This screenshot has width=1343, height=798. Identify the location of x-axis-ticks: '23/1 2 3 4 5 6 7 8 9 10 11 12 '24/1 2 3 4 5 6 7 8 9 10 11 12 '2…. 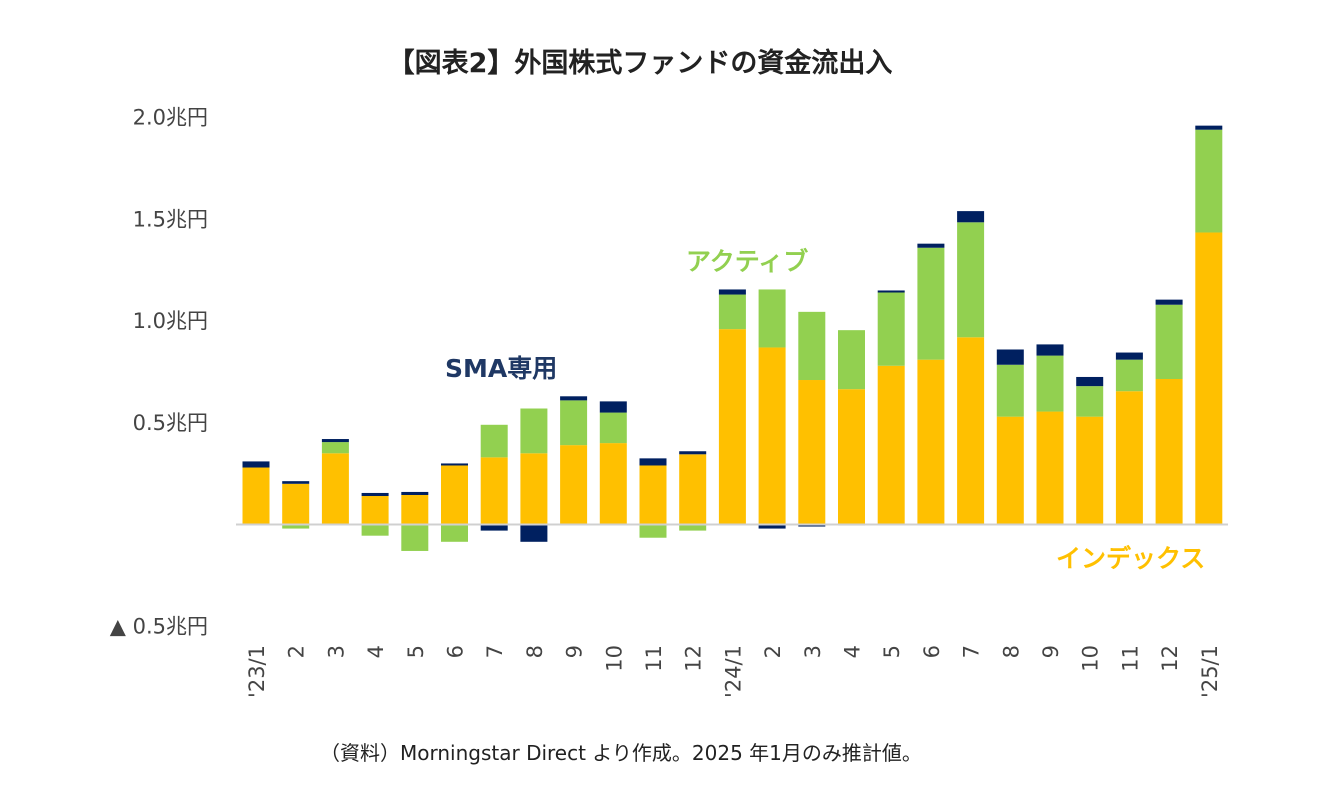
(733, 671).